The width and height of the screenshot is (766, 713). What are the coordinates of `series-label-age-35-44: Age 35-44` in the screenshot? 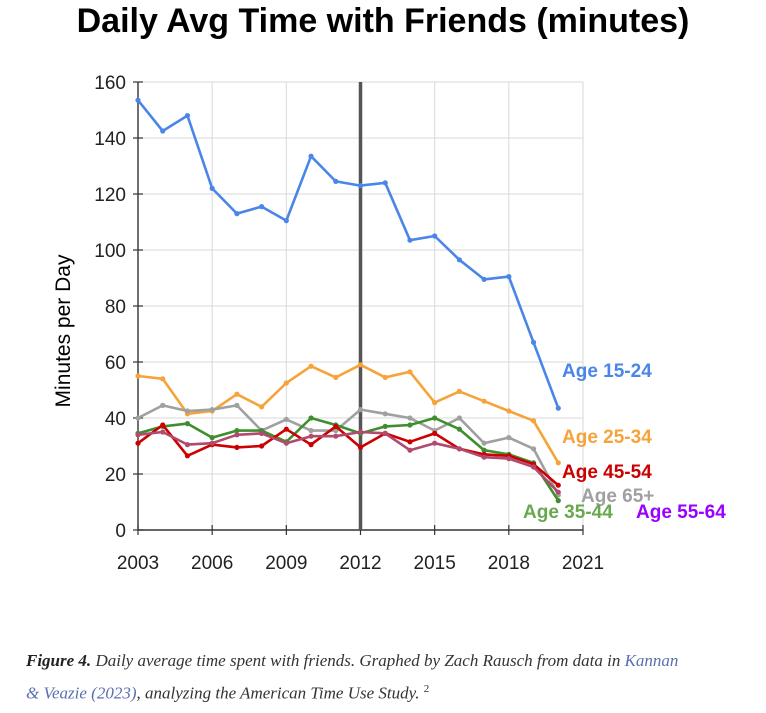 It's located at (568, 512).